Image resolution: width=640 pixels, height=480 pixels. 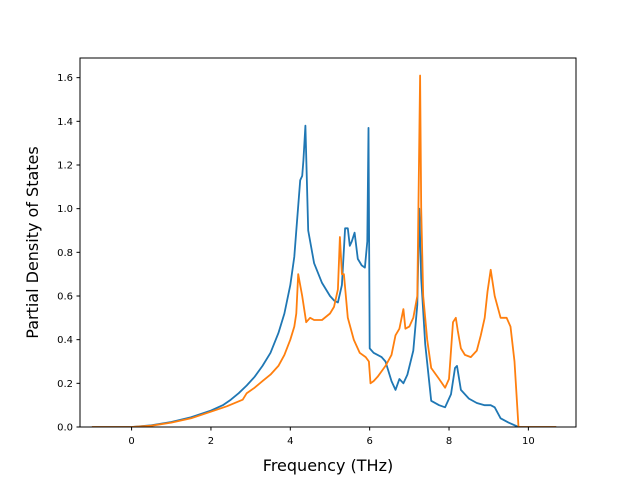 I want to click on y-tick-label: 0.6, so click(x=65, y=296).